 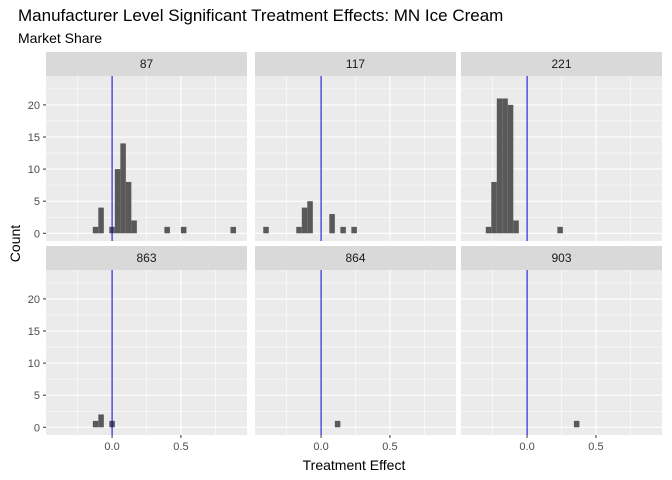 What do you see at coordinates (15, 243) in the screenshot?
I see `y-axis-title: Count` at bounding box center [15, 243].